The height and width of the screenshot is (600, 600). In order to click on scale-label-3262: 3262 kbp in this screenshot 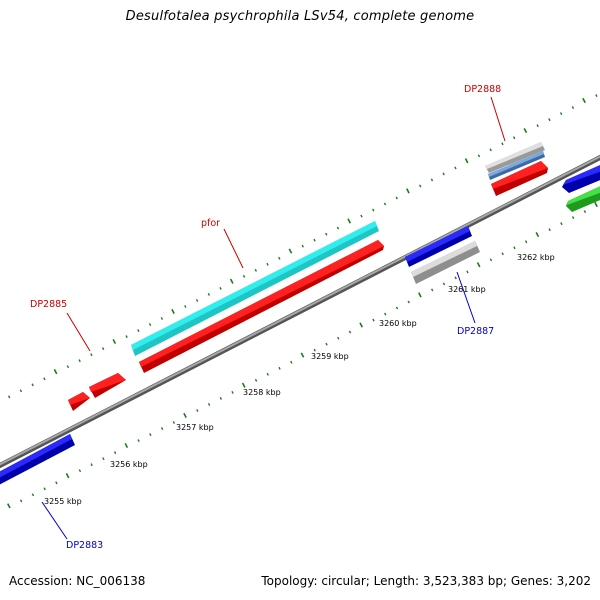, I will do `click(536, 257)`.